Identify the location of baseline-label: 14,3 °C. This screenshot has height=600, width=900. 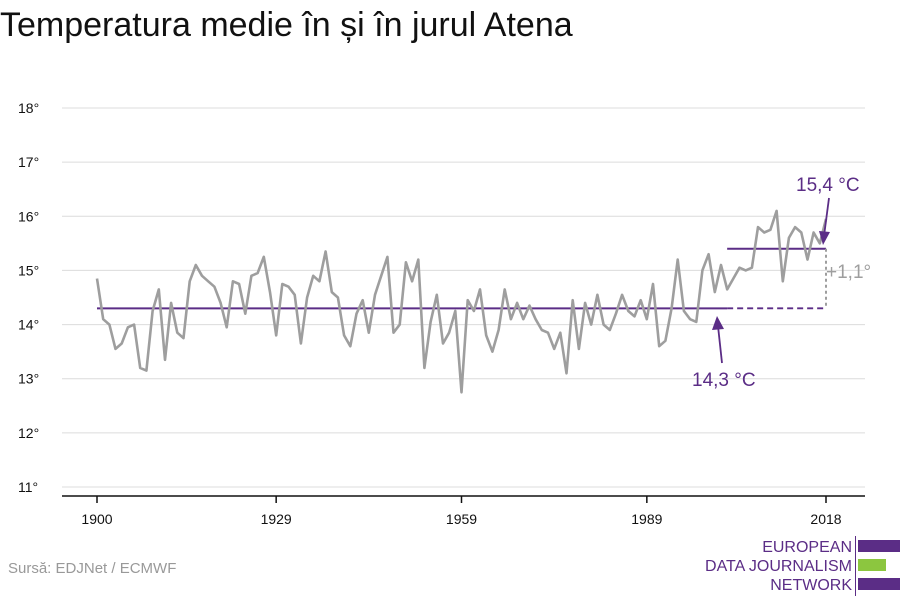
(724, 380).